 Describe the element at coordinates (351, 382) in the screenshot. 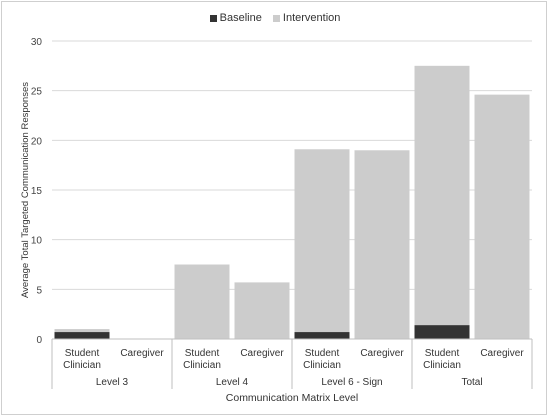

I see `group-label: Level 6 - Sign` at that location.